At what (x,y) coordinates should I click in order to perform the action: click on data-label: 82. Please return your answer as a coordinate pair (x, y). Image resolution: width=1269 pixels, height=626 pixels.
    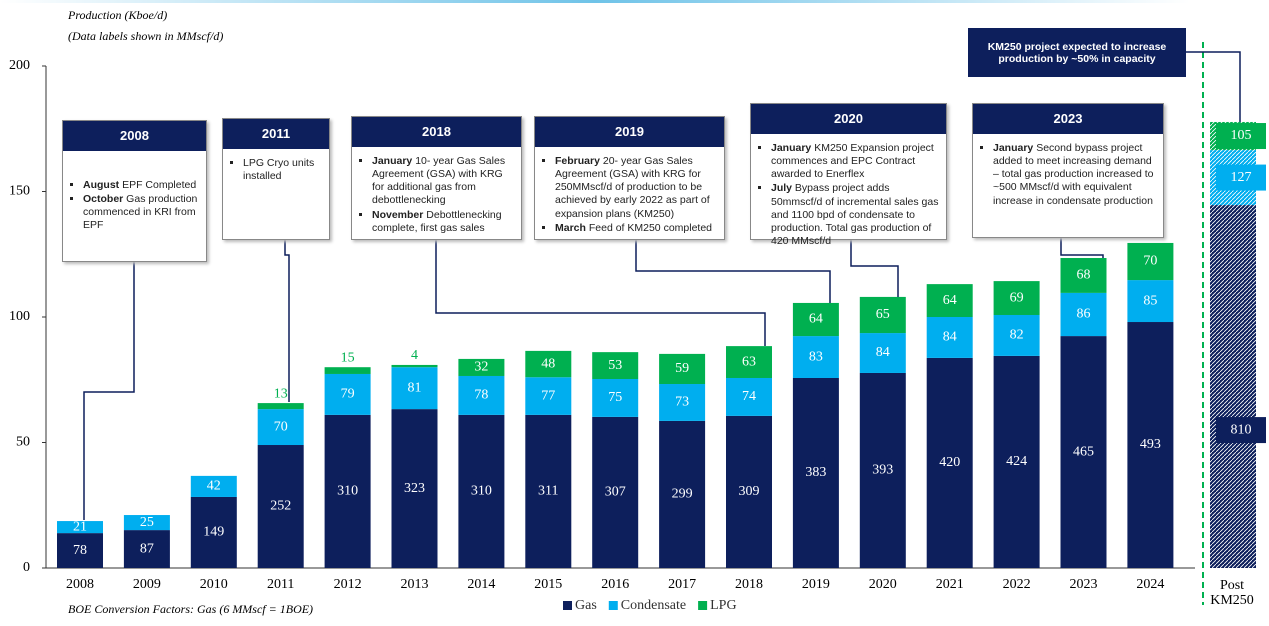
    Looking at the image, I should click on (1017, 335).